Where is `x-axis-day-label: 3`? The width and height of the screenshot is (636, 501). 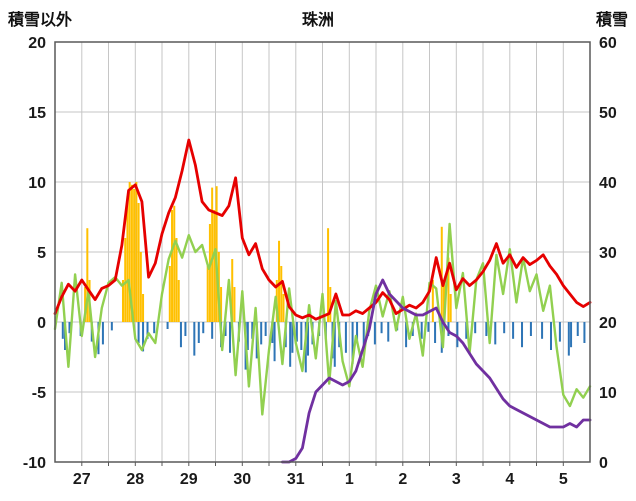
x-axis-day-label: 3 is located at coordinates (456, 479).